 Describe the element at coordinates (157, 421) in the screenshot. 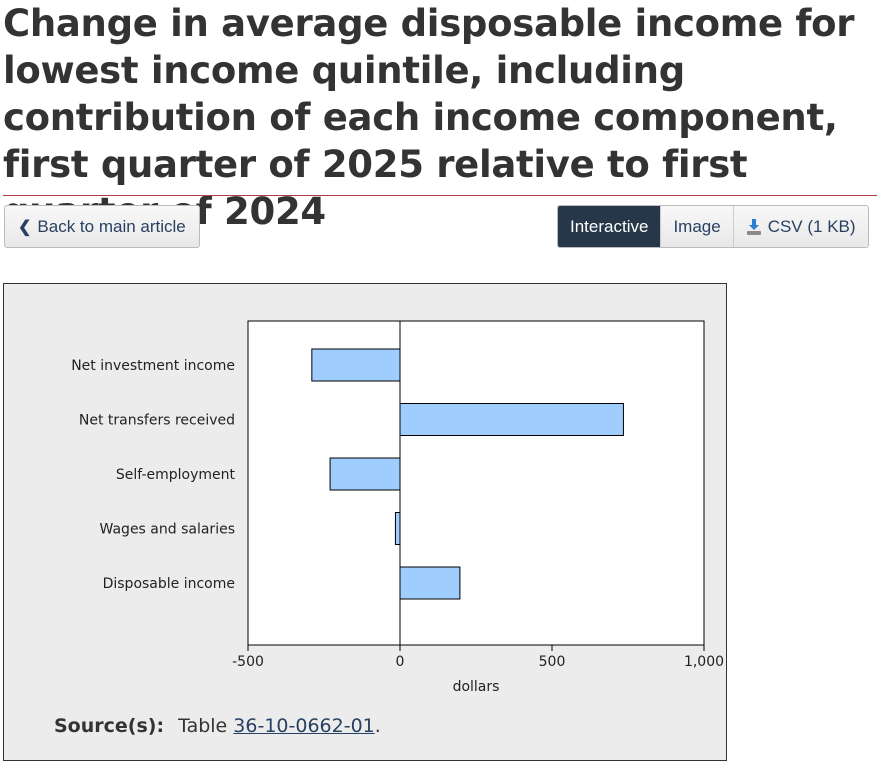

I see `y-tick-label: Net transfers received` at that location.